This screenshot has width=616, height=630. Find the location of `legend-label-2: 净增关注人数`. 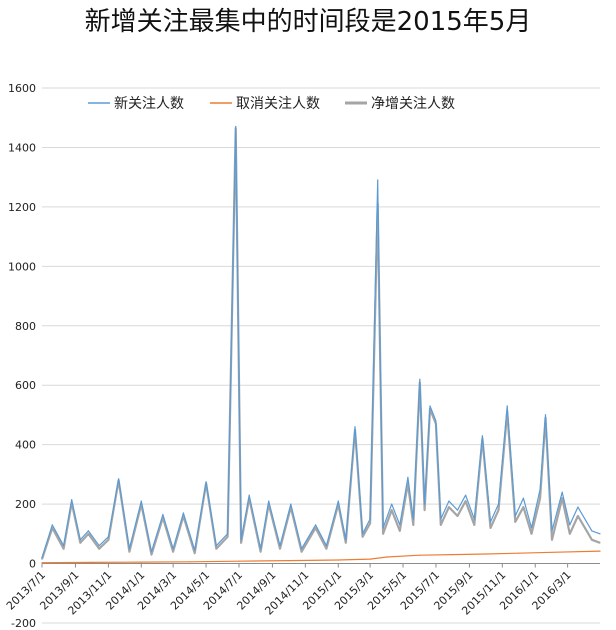

legend-label-2: 净增关注人数 is located at coordinates (413, 104).